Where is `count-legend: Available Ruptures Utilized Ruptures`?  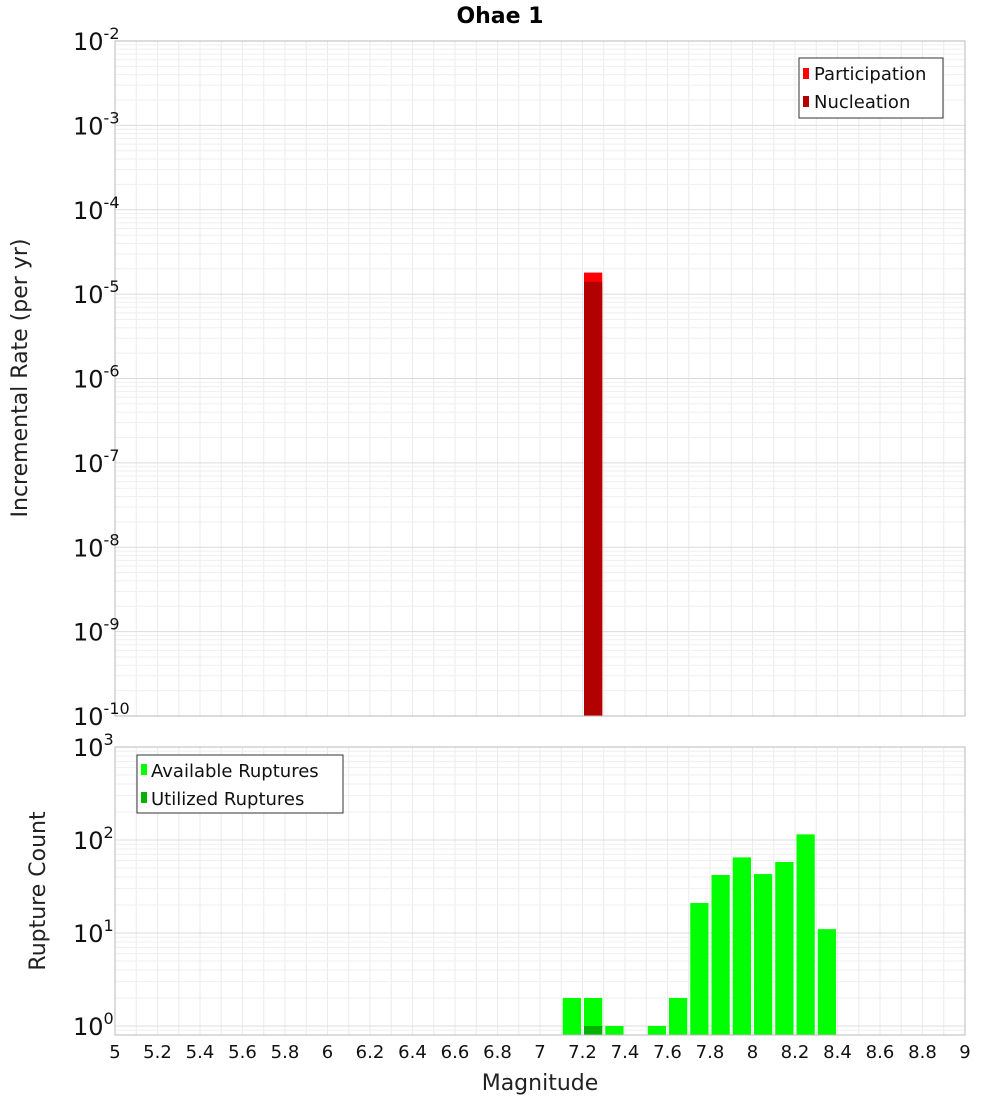
count-legend: Available Ruptures Utilized Ruptures is located at coordinates (240, 784).